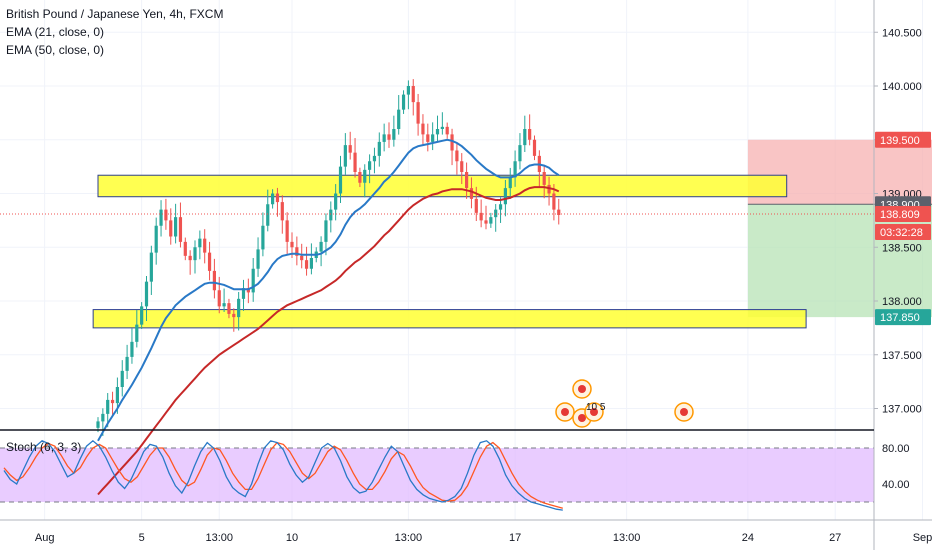 The width and height of the screenshot is (932, 550). I want to click on stoch-band, so click(437, 475).